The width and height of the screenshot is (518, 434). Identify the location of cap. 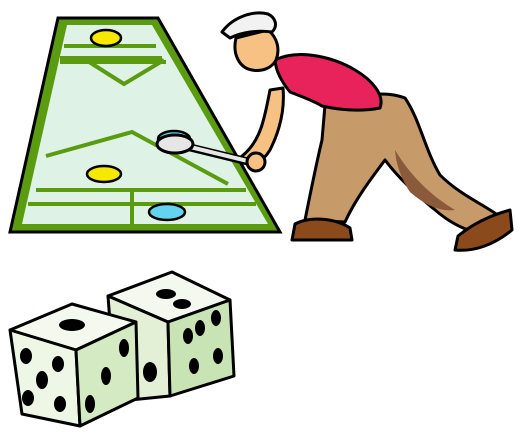
(248, 25).